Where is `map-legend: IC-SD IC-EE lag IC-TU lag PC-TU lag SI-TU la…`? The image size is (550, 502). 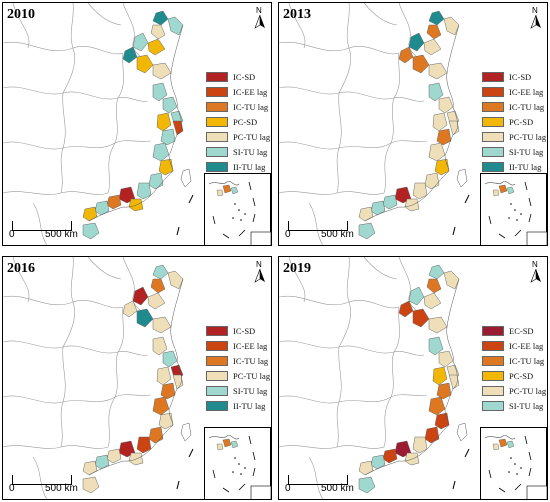
map-legend: IC-SD IC-EE lag IC-TU lag PC-TU lag SI-TU la… is located at coordinates (238, 368).